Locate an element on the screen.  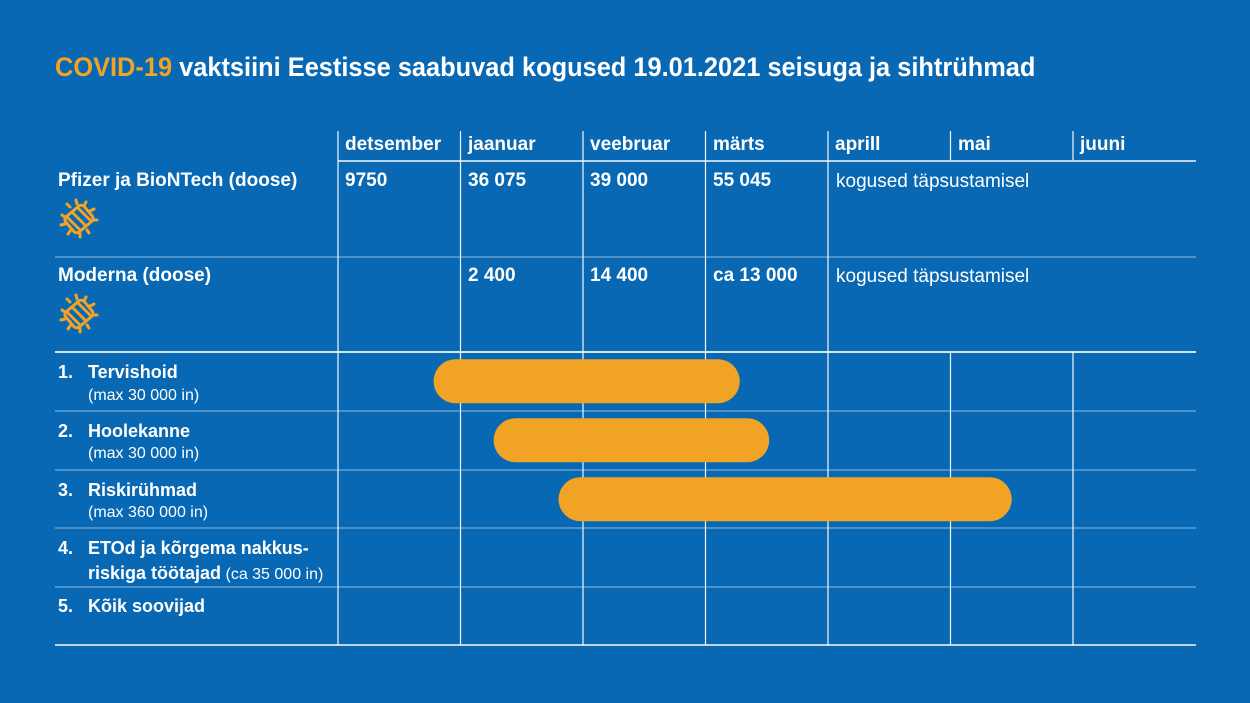
month-label: mai is located at coordinates (974, 144).